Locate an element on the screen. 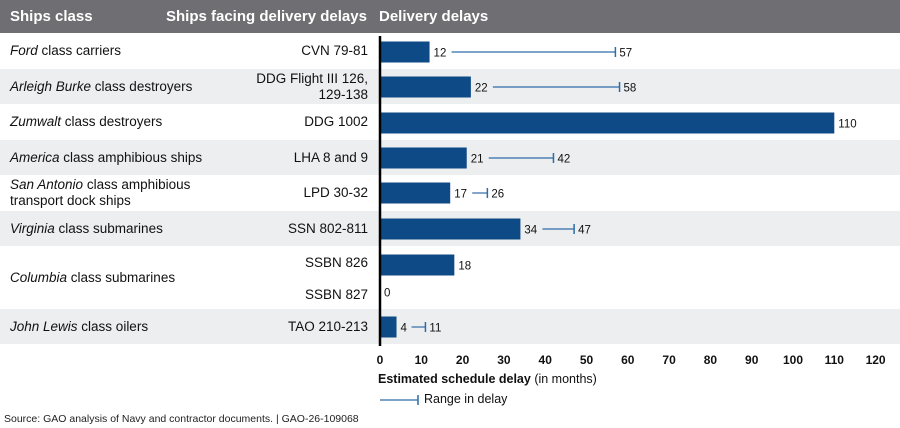 The image size is (900, 428). class-name-rest: class oilers is located at coordinates (113, 326).